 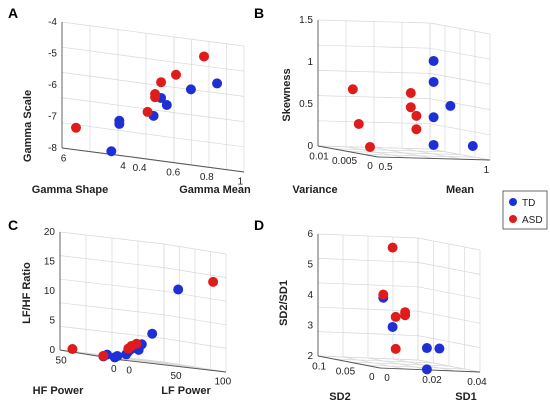 I want to click on z-tick-label: 15, so click(x=50, y=262).